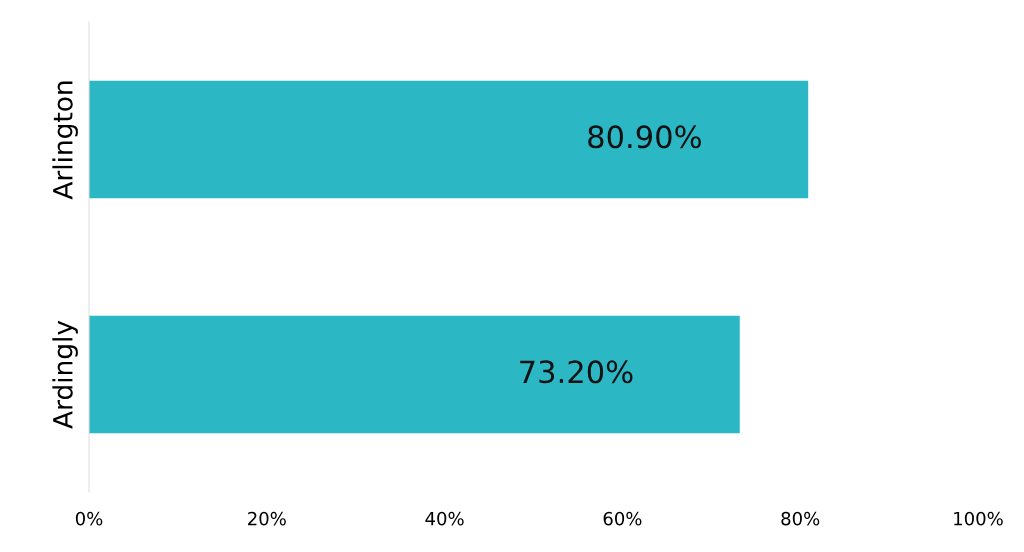 Image resolution: width=1024 pixels, height=552 pixels. Describe the element at coordinates (65, 374) in the screenshot. I see `y-tick-label: Ardingly` at that location.